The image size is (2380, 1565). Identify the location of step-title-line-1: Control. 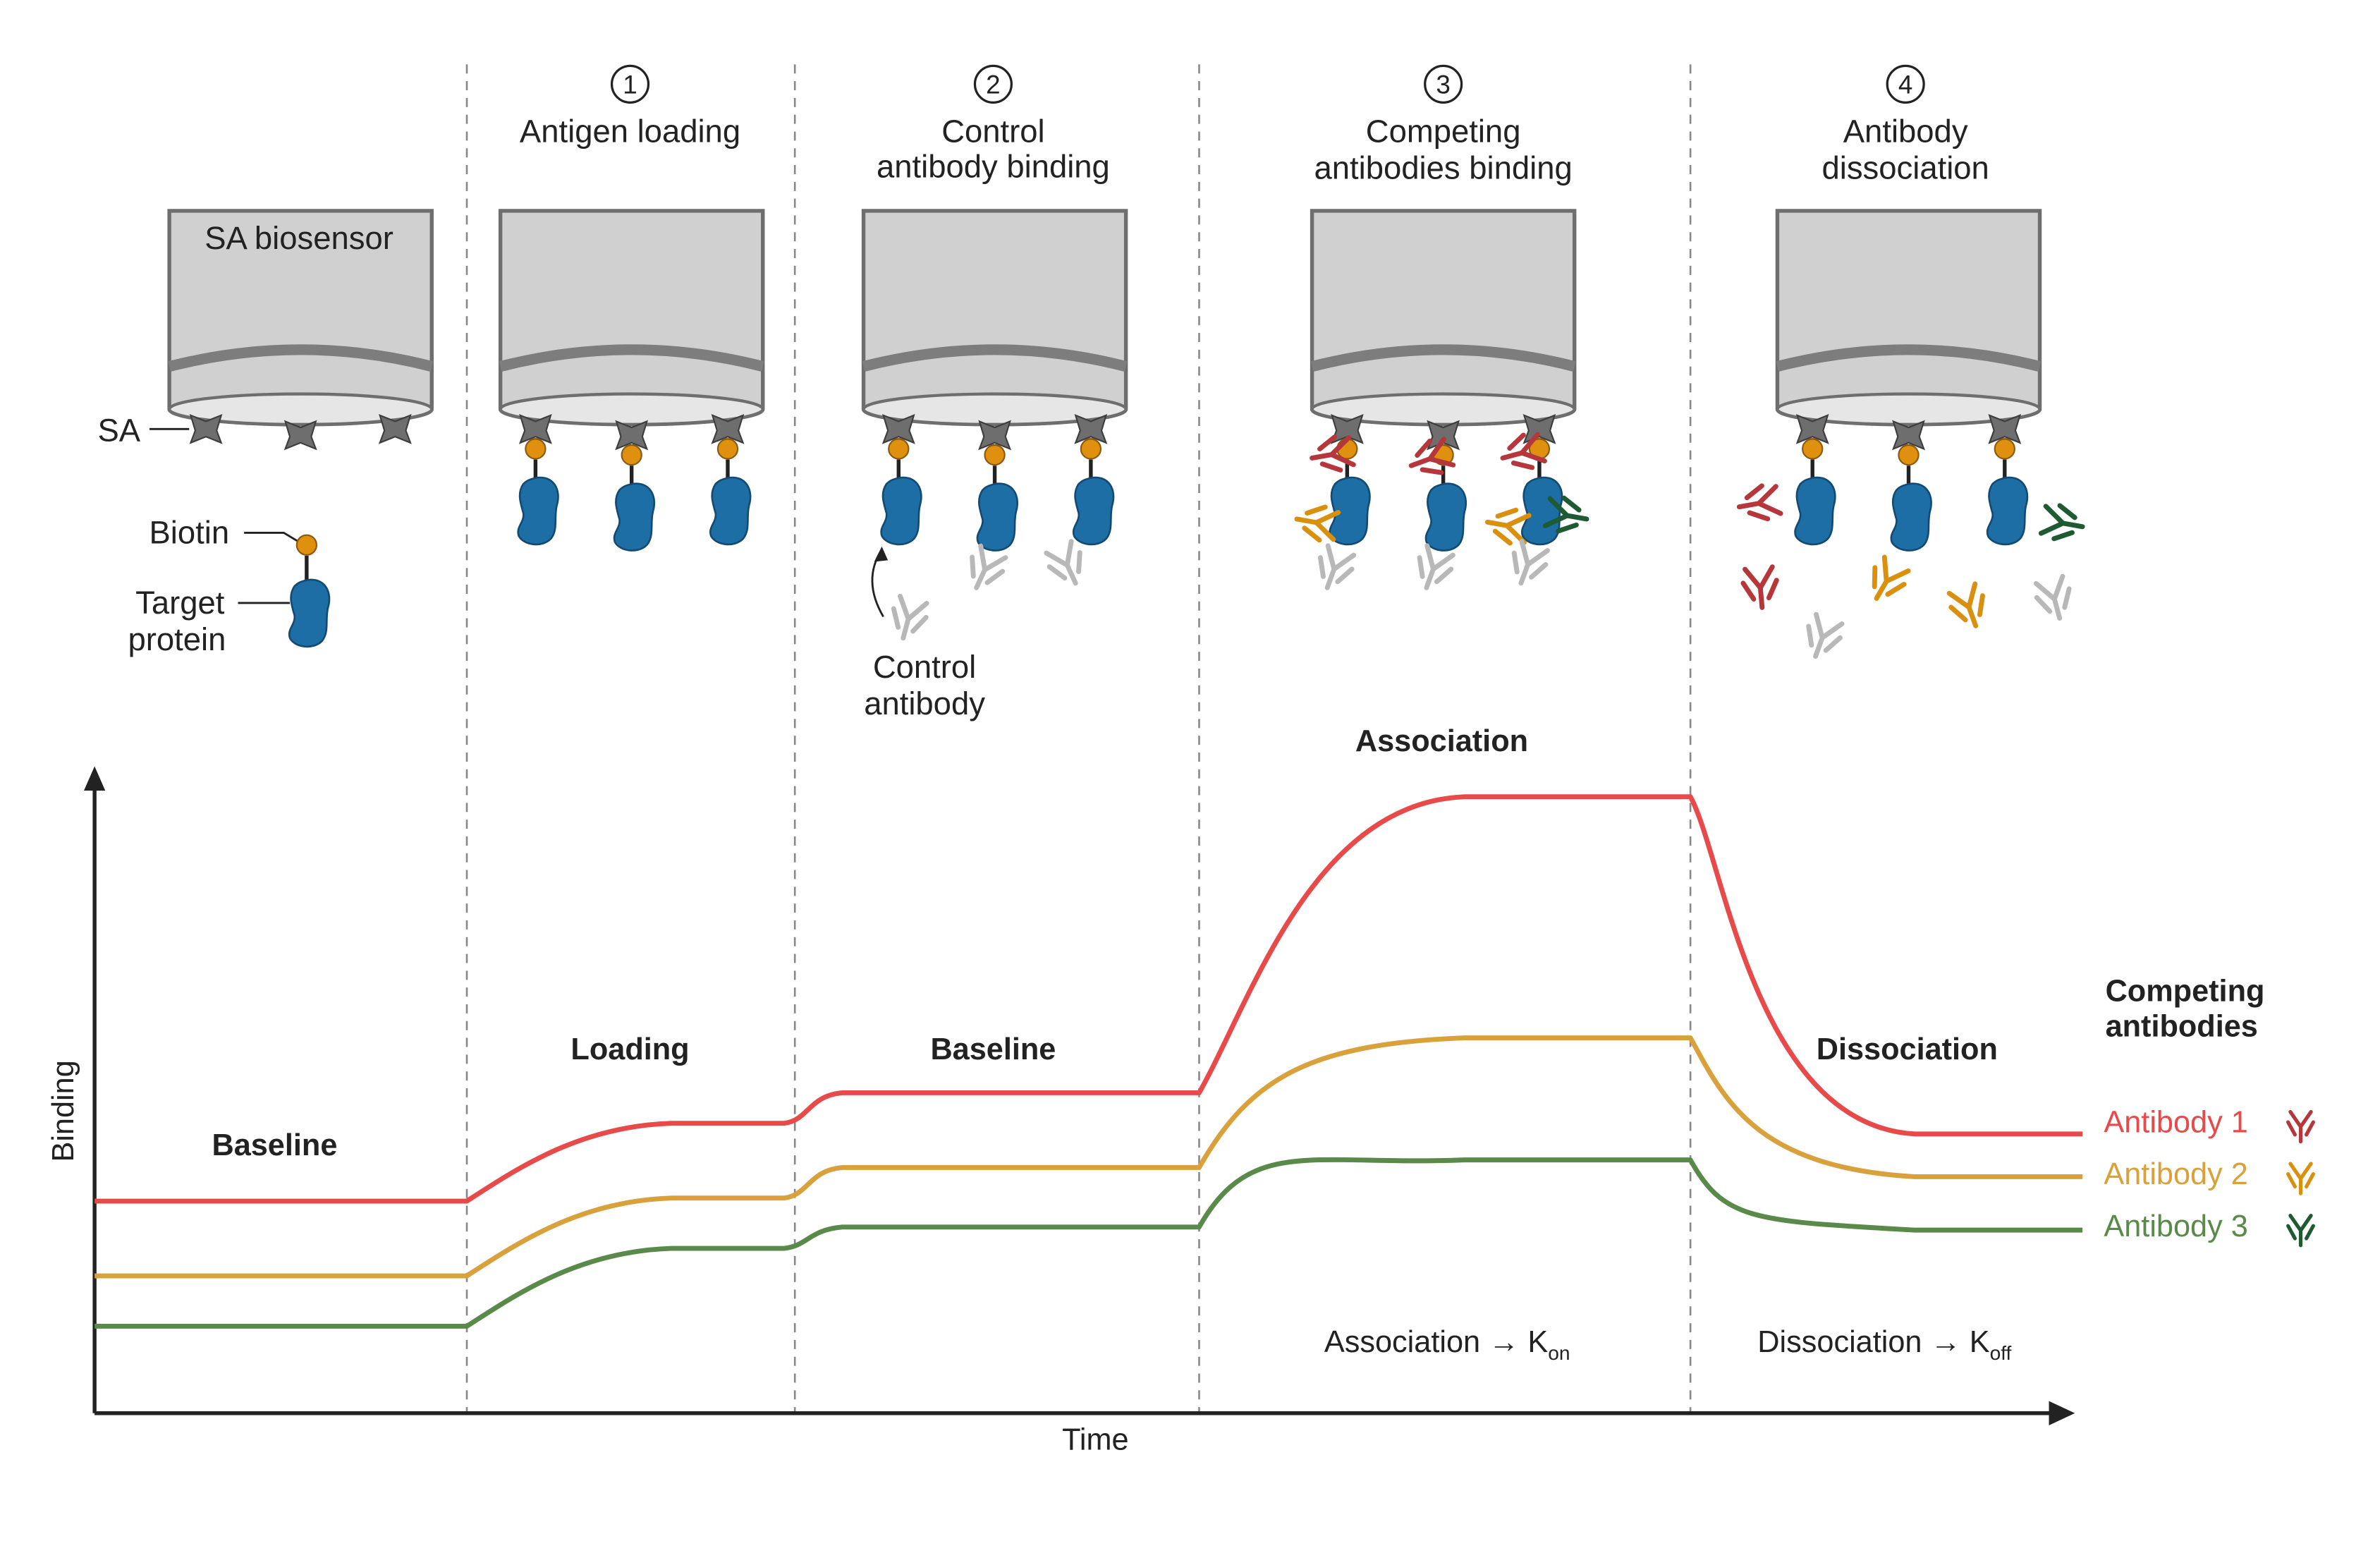
(992, 132).